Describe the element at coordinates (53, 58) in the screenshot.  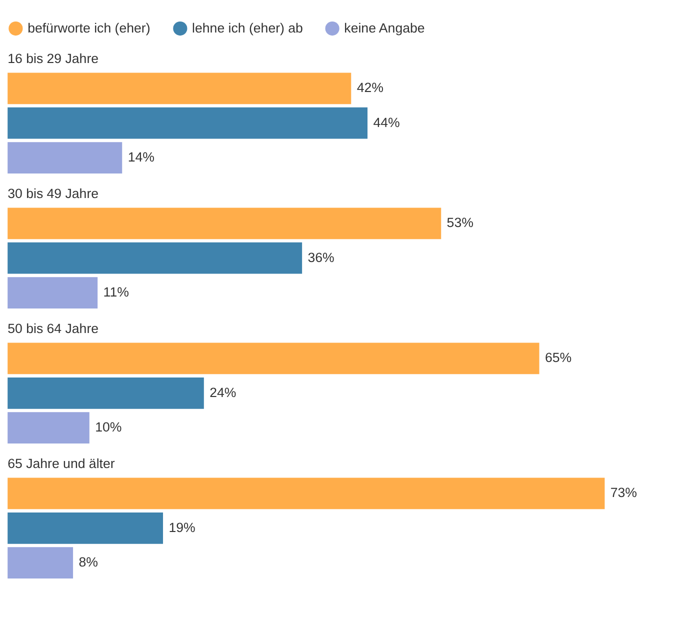
I see `y-tick-label: 16 bis 29 Jahre` at that location.